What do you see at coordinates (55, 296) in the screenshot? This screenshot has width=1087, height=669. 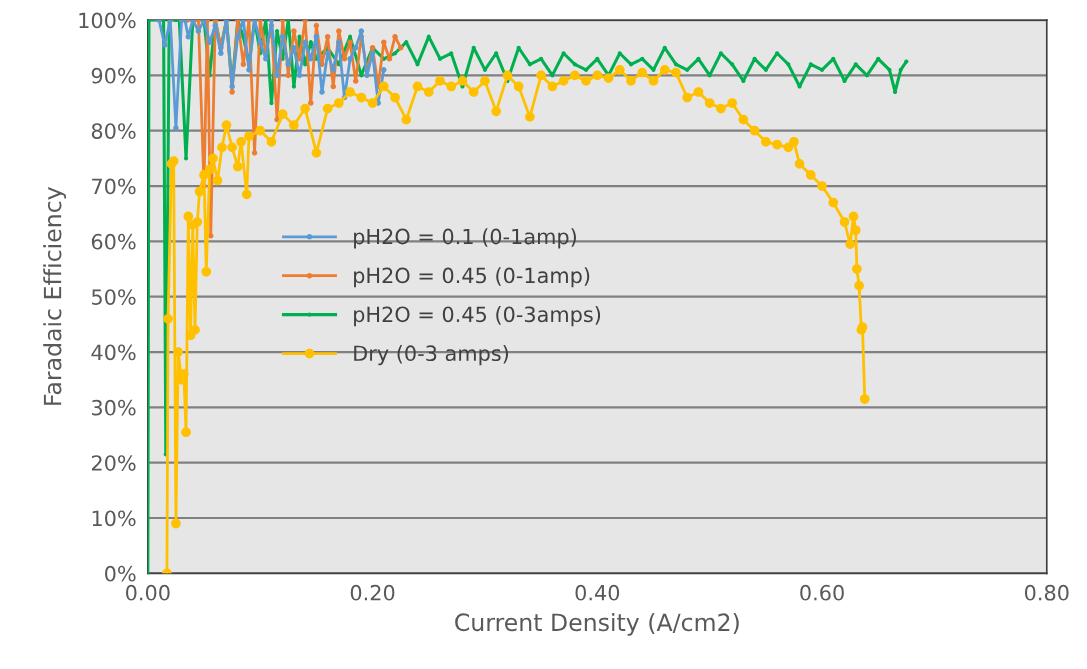 I see `y-axis-title: Faradaic Efficiency` at bounding box center [55, 296].